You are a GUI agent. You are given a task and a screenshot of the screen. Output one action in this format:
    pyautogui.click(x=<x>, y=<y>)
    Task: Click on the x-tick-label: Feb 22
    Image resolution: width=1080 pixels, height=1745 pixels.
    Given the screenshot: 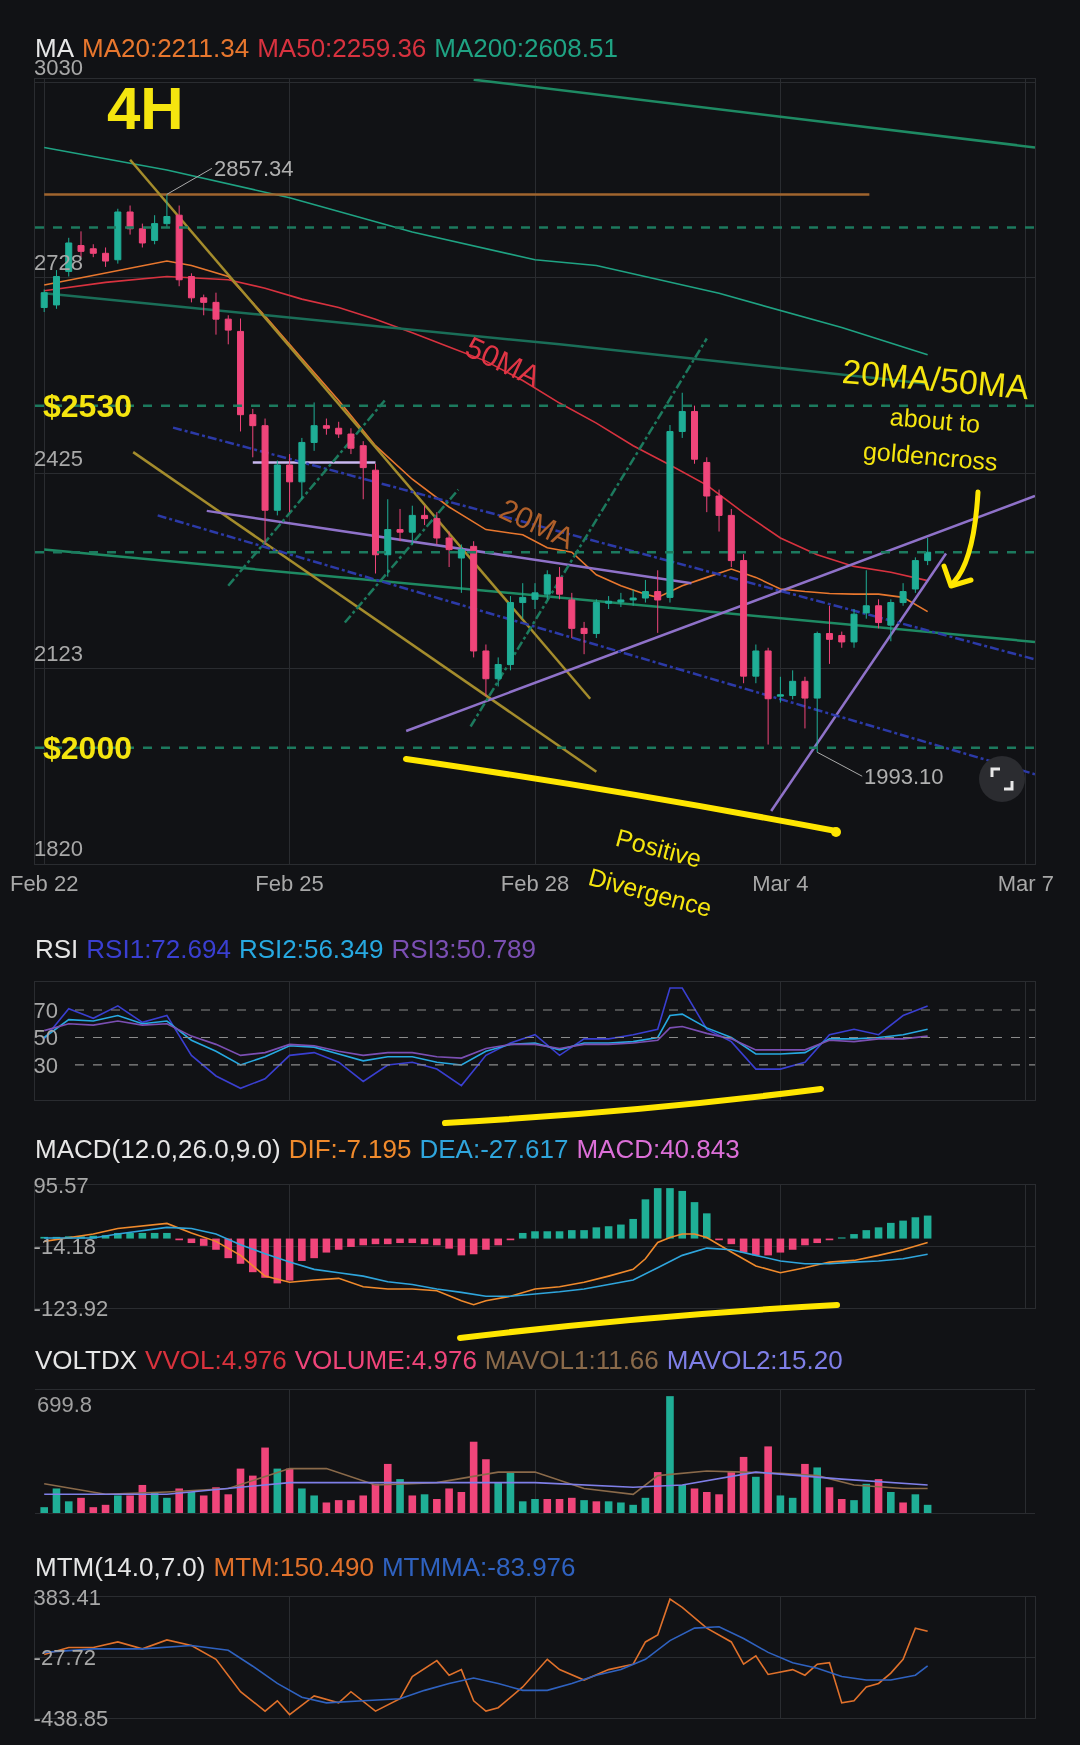 What is the action you would take?
    pyautogui.click(x=44, y=884)
    